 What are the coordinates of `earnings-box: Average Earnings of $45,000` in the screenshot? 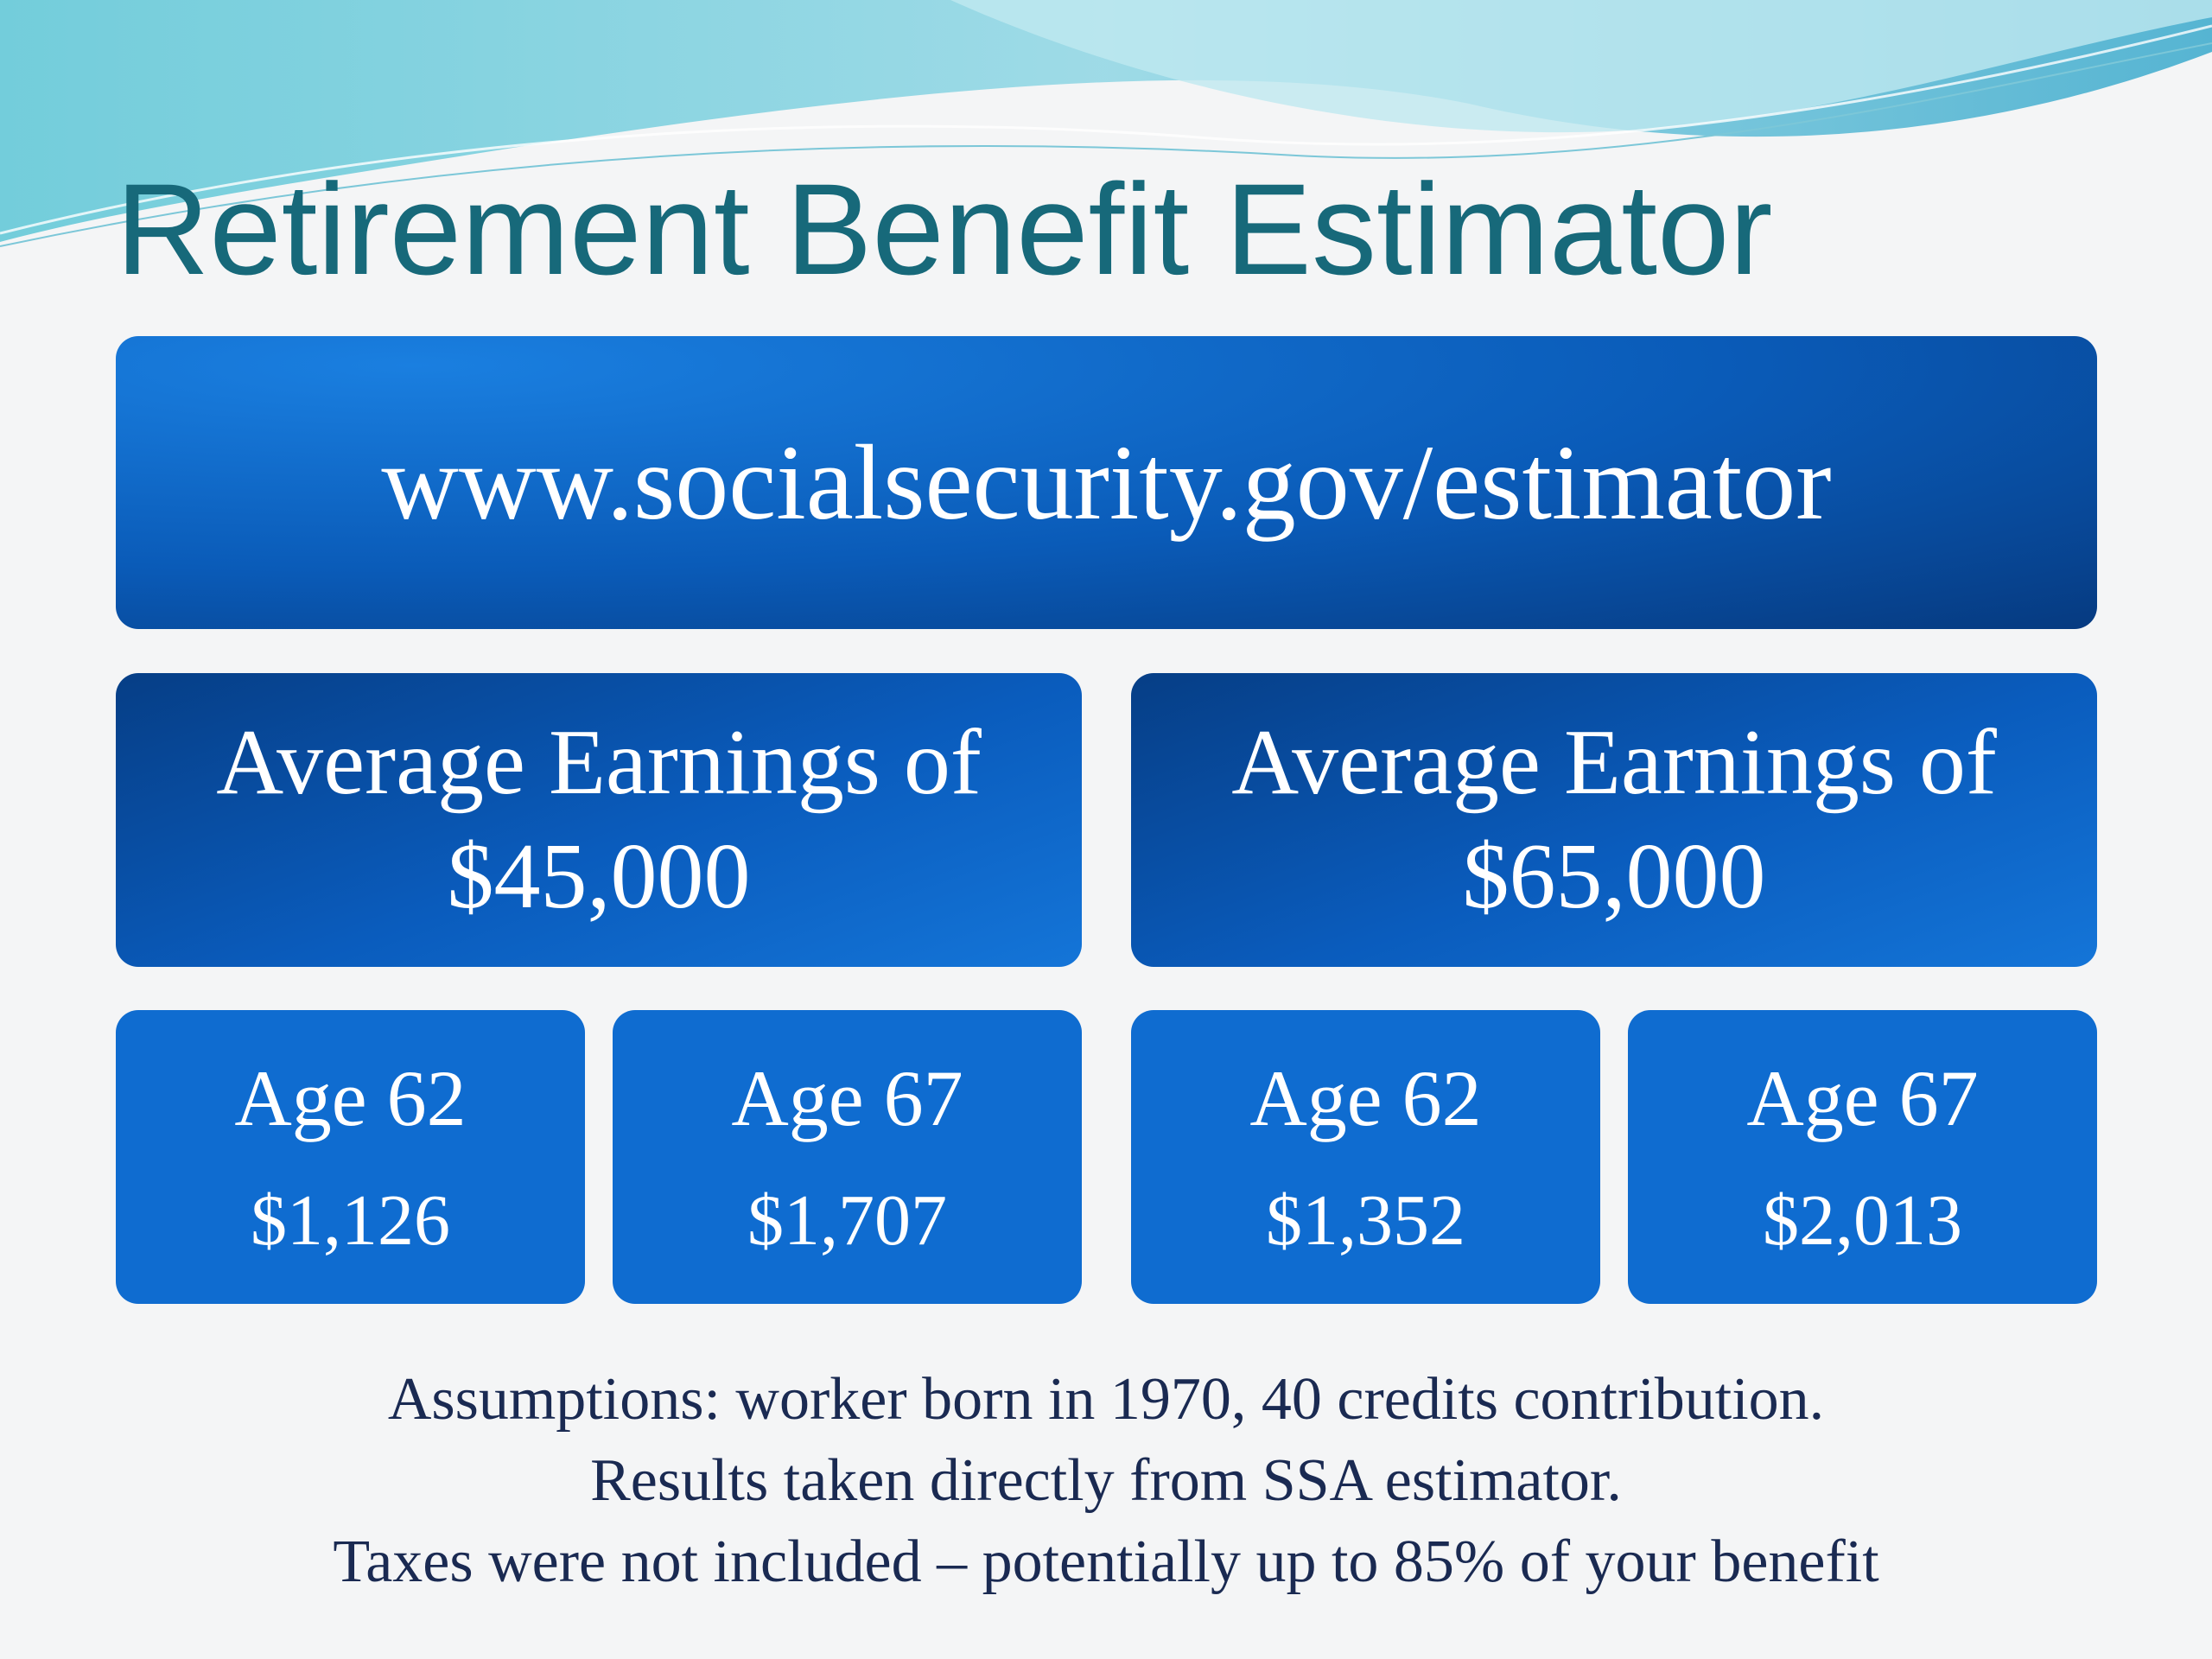 It's located at (599, 820).